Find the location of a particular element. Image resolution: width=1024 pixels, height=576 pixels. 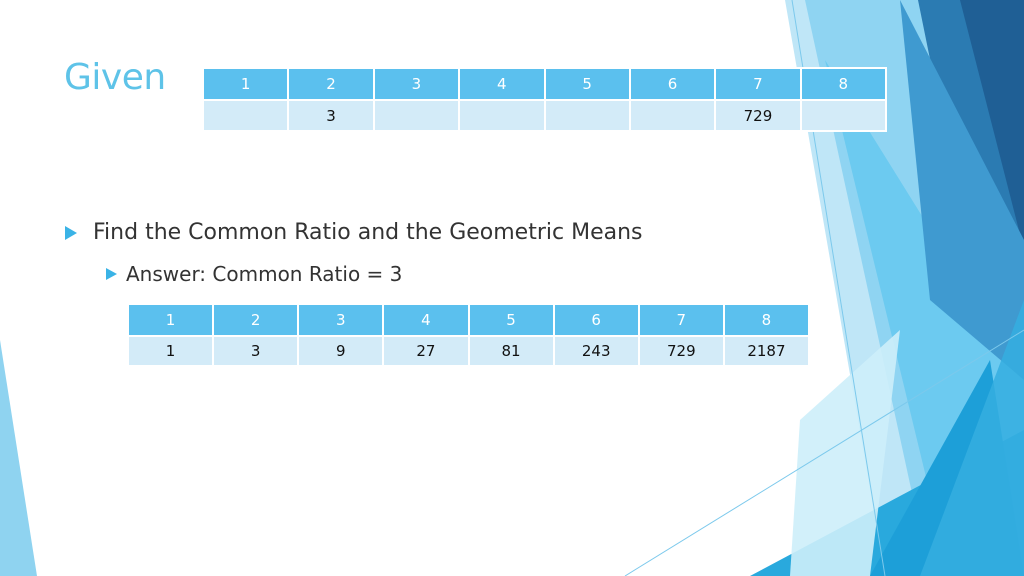

given-header-cell: 6 is located at coordinates (672, 84).